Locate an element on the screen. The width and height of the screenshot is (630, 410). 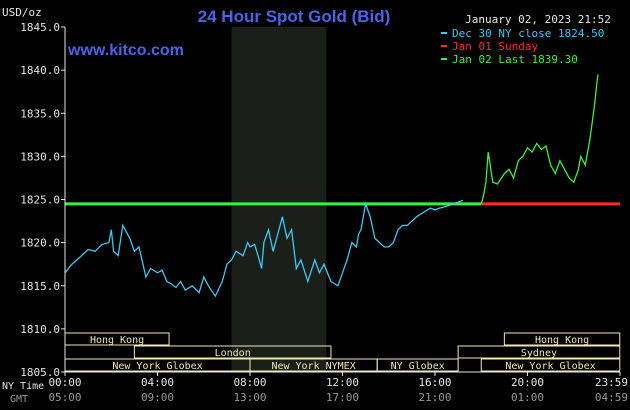
session-label: NY Globex is located at coordinates (418, 366).